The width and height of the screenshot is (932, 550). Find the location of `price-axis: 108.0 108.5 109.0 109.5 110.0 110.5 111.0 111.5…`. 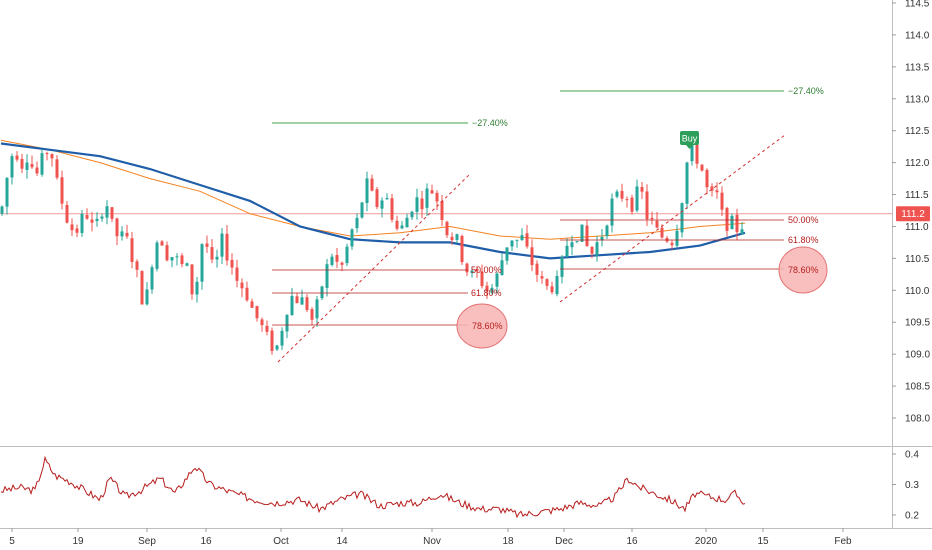

price-axis: 108.0 108.5 109.0 109.5 110.0 110.5 111.0 111.5… is located at coordinates (911, 212).